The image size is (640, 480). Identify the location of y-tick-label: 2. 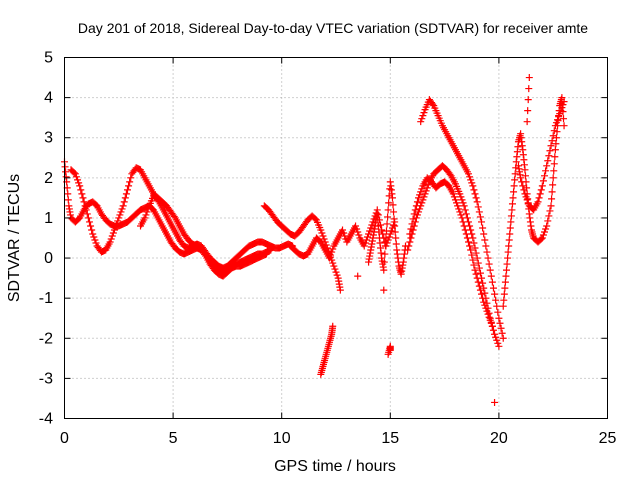
(48, 178).